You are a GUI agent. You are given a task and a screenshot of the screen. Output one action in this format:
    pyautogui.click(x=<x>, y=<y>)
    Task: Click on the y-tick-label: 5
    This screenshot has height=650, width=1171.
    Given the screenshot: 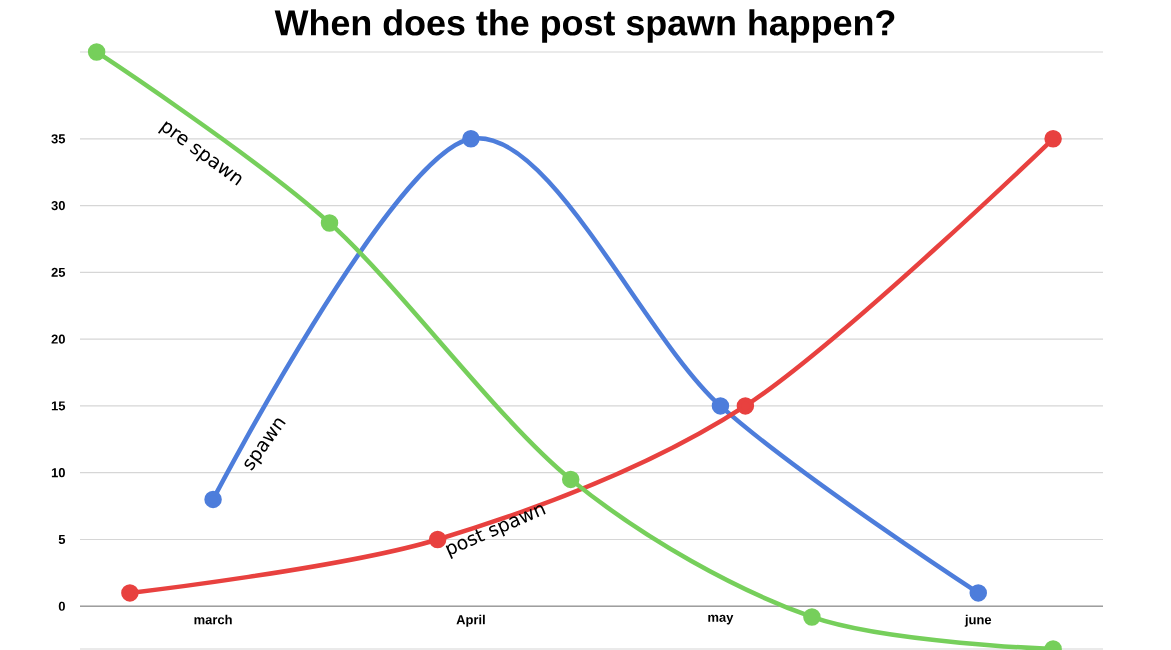 What is the action you would take?
    pyautogui.click(x=62, y=539)
    